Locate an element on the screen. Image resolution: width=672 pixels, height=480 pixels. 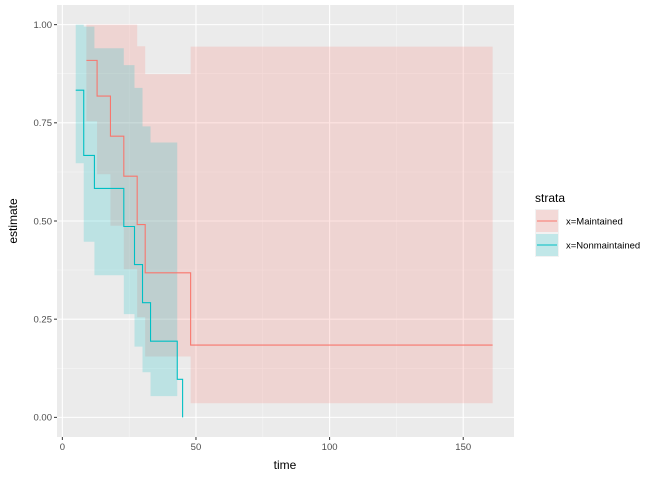
legend-item-maintained: x=Maintained is located at coordinates (579, 221).